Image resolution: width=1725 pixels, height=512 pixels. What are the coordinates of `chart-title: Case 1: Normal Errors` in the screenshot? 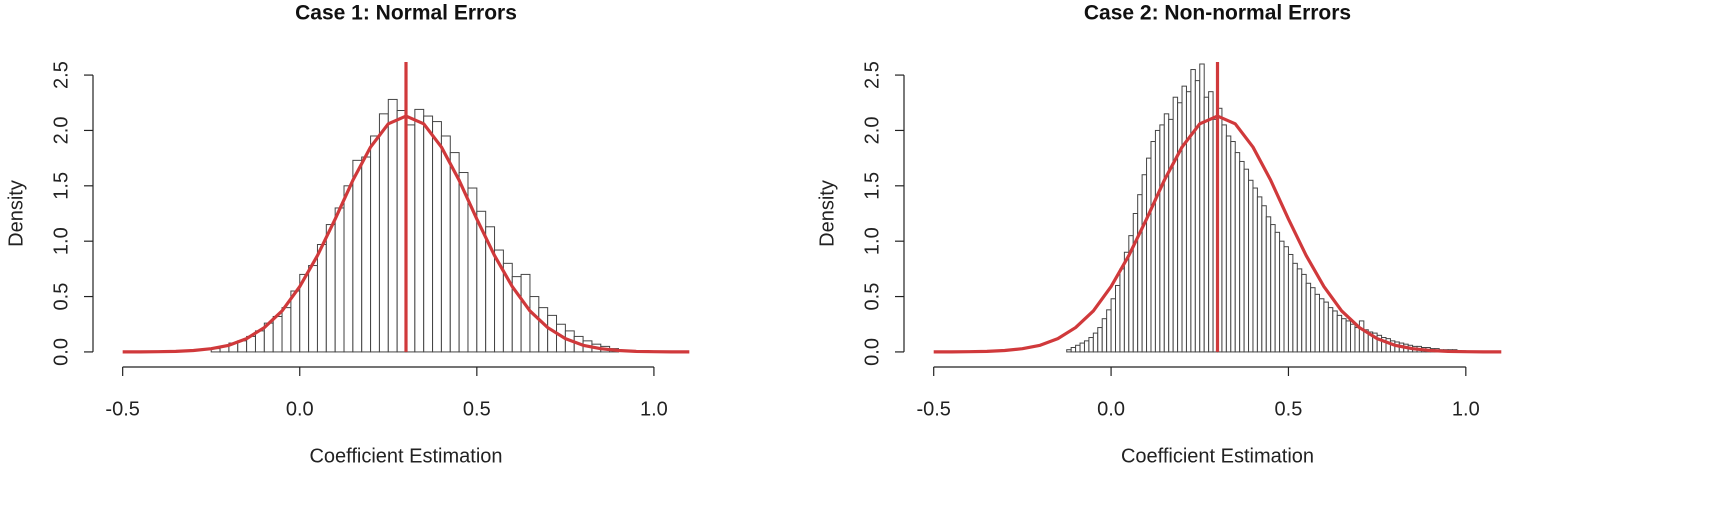 It's located at (406, 13).